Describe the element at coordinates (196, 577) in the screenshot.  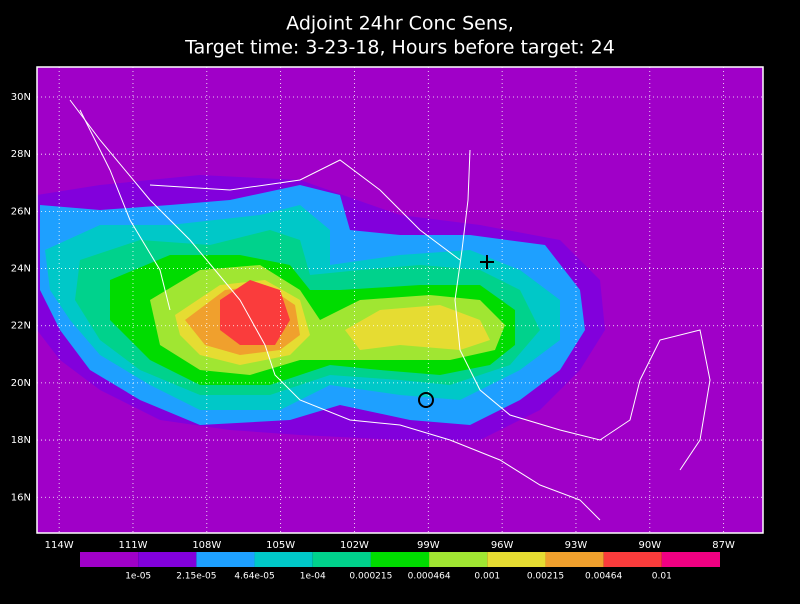
I see `colorbar-label: 2.15e-05` at that location.